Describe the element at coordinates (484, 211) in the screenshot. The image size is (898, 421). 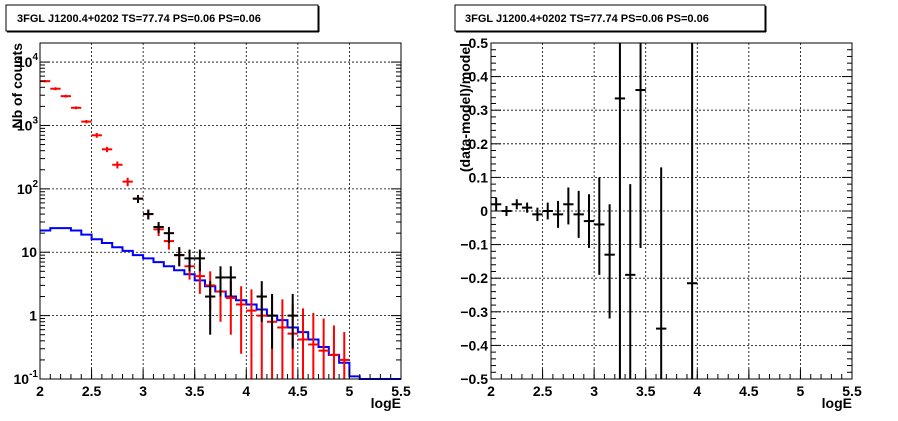
I see `y-tick-label: 0` at that location.